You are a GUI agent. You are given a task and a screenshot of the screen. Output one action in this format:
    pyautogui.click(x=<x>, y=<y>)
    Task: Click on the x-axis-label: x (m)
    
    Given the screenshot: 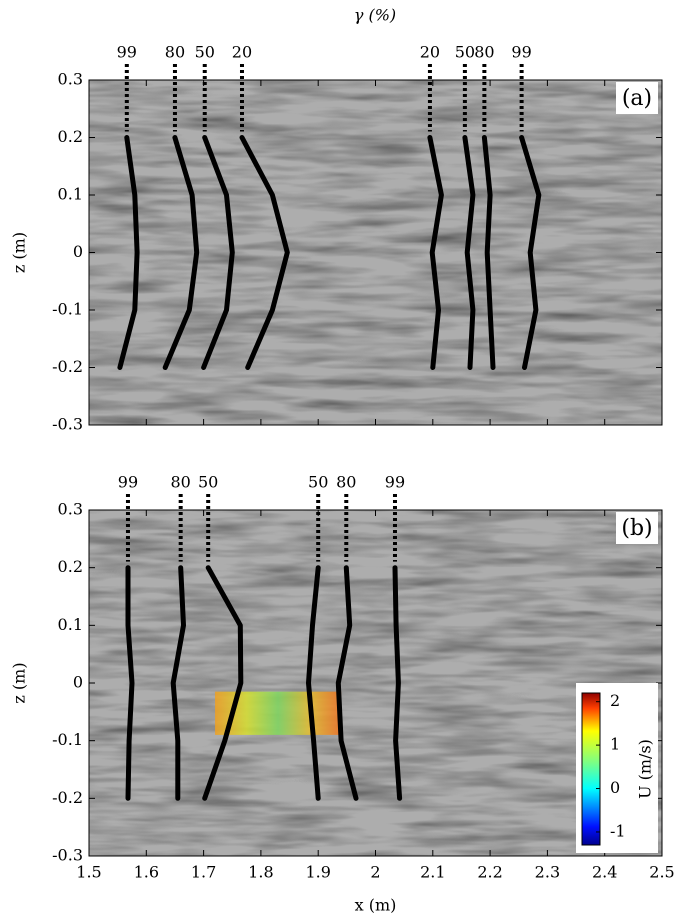 What is the action you would take?
    pyautogui.click(x=376, y=905)
    